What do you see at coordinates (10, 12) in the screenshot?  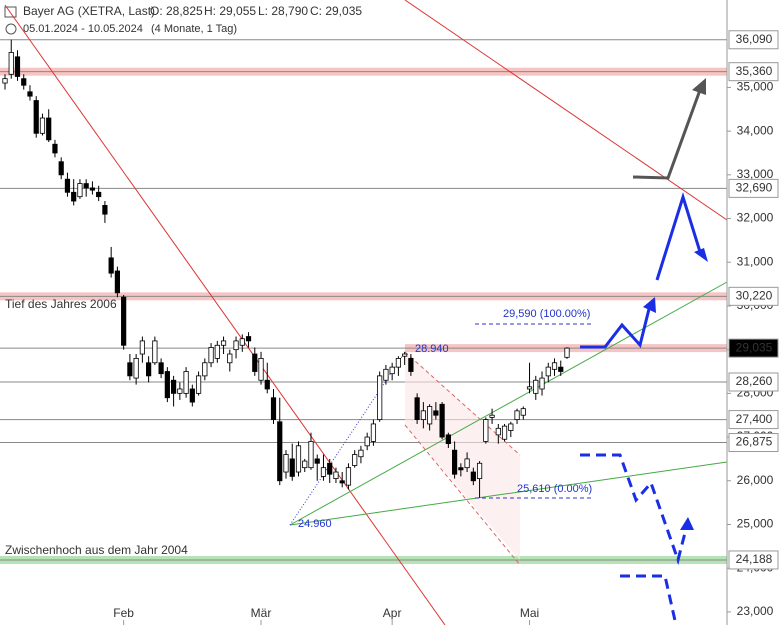 I see `chart-icon` at bounding box center [10, 12].